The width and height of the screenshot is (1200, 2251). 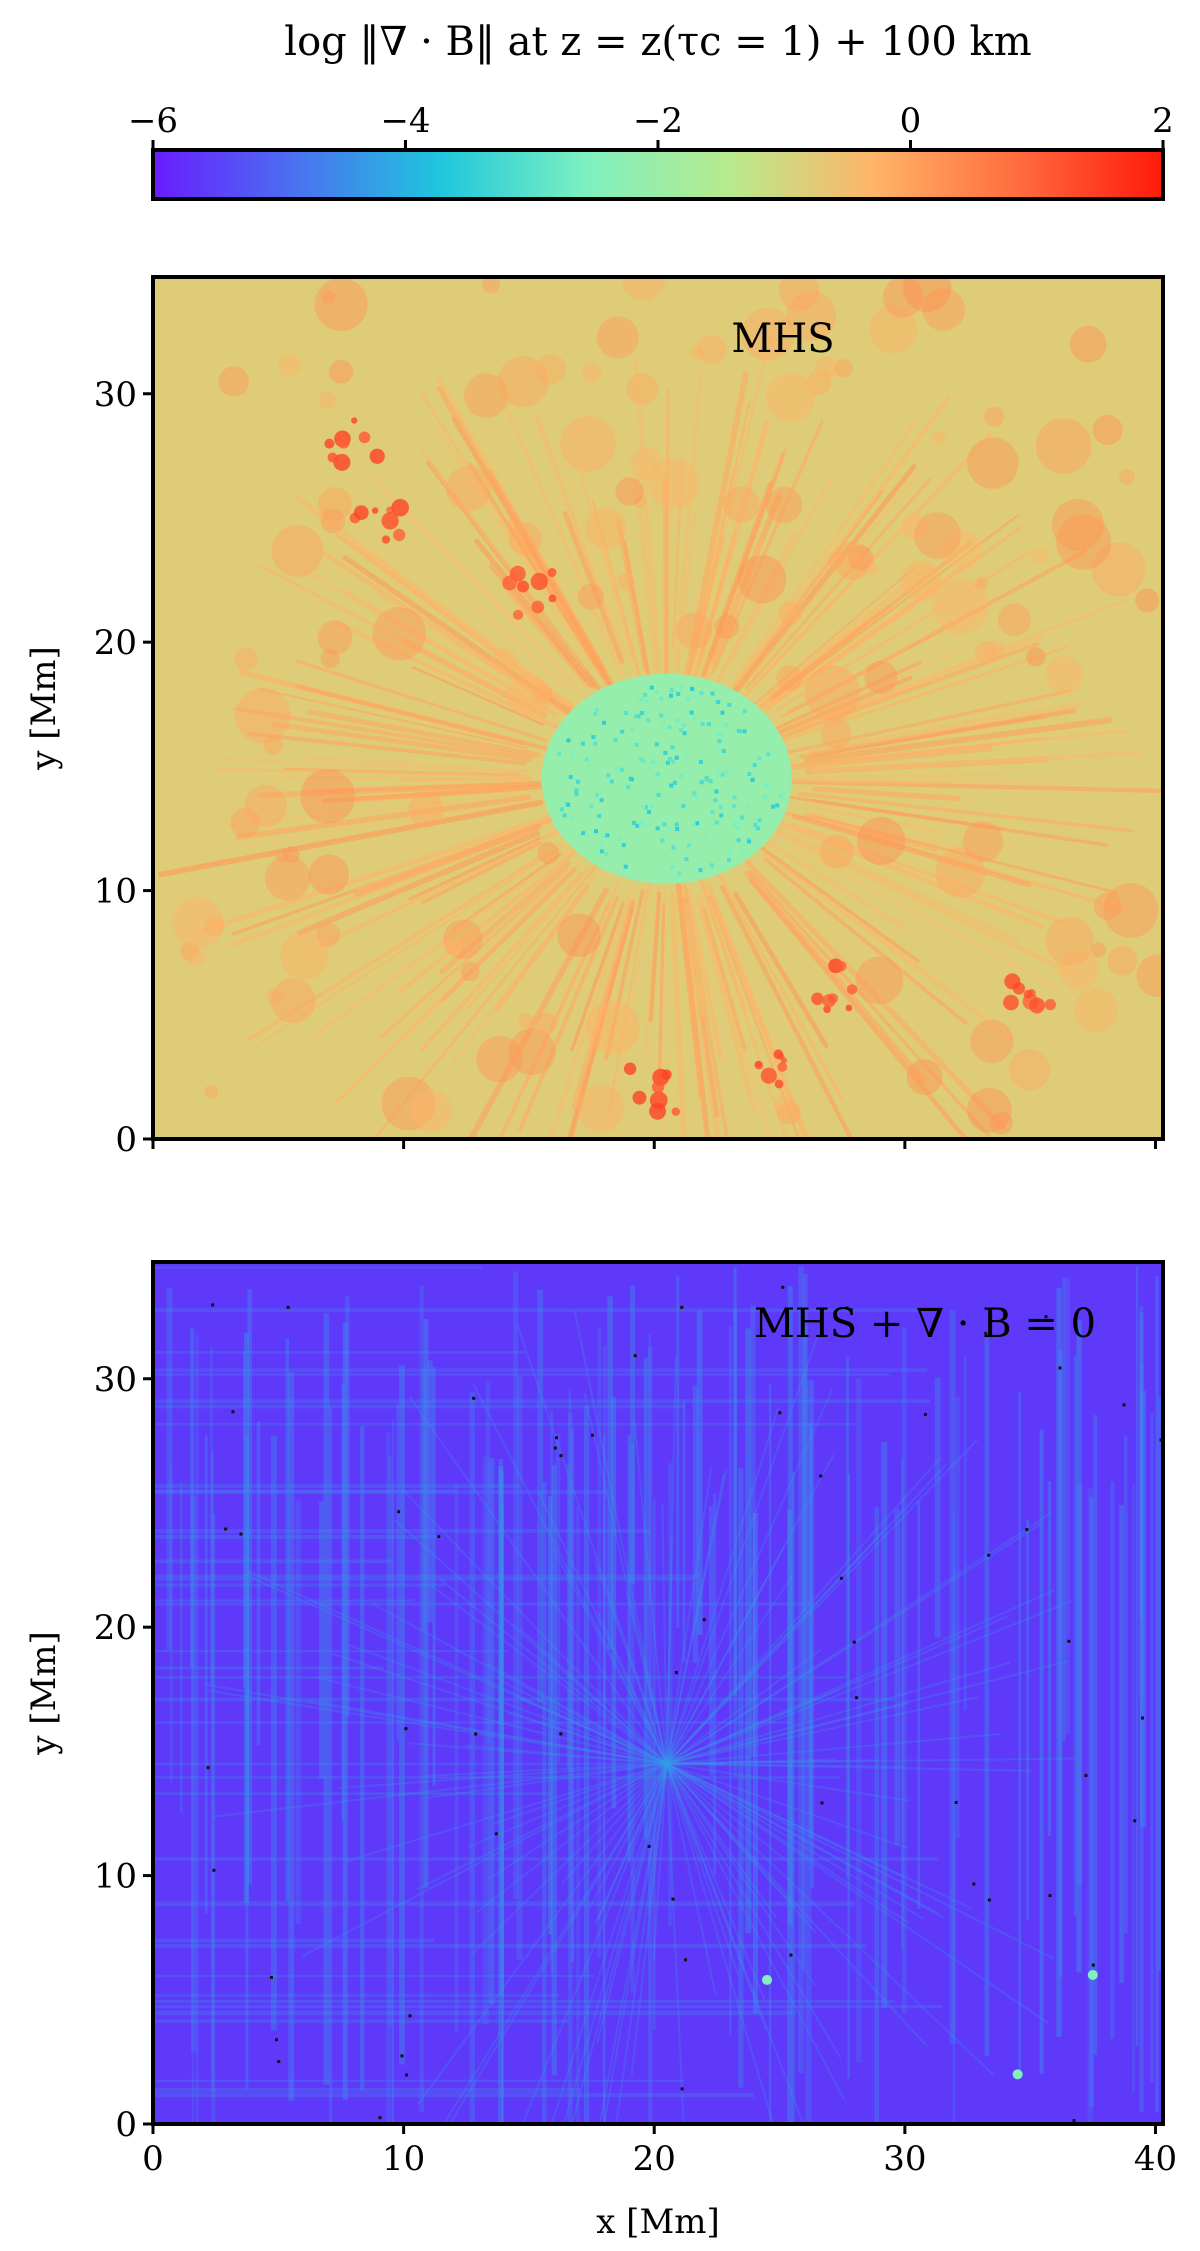 I want to click on y-tick-label: 30, so click(x=115, y=1380).